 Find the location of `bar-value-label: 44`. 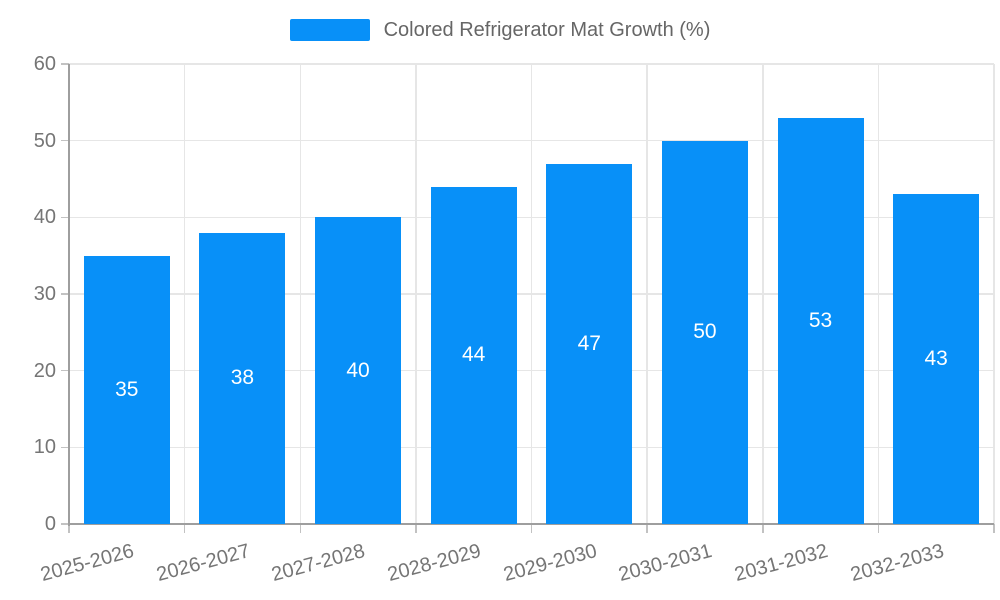

bar-value-label: 44 is located at coordinates (474, 355).